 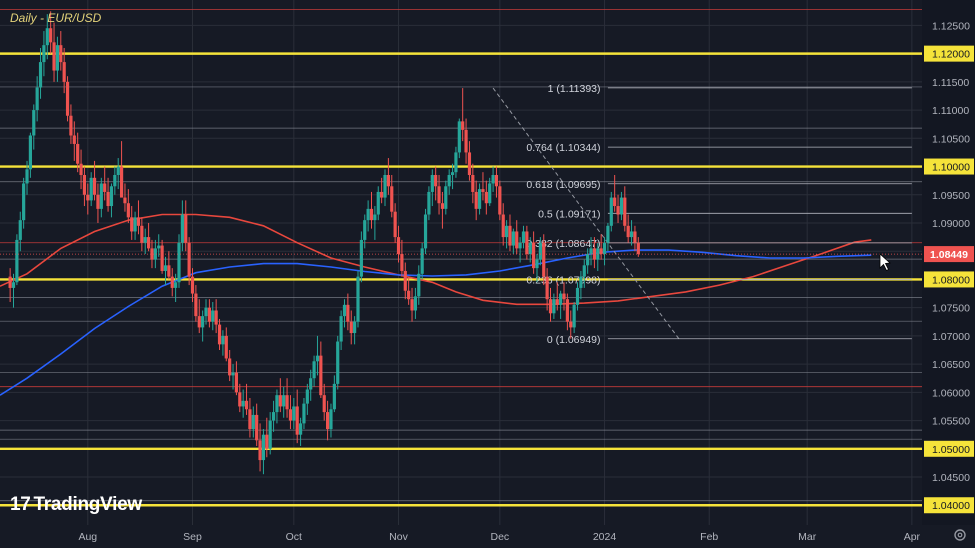 What do you see at coordinates (885, 262) in the screenshot?
I see `mouse-cursor-icon` at bounding box center [885, 262].